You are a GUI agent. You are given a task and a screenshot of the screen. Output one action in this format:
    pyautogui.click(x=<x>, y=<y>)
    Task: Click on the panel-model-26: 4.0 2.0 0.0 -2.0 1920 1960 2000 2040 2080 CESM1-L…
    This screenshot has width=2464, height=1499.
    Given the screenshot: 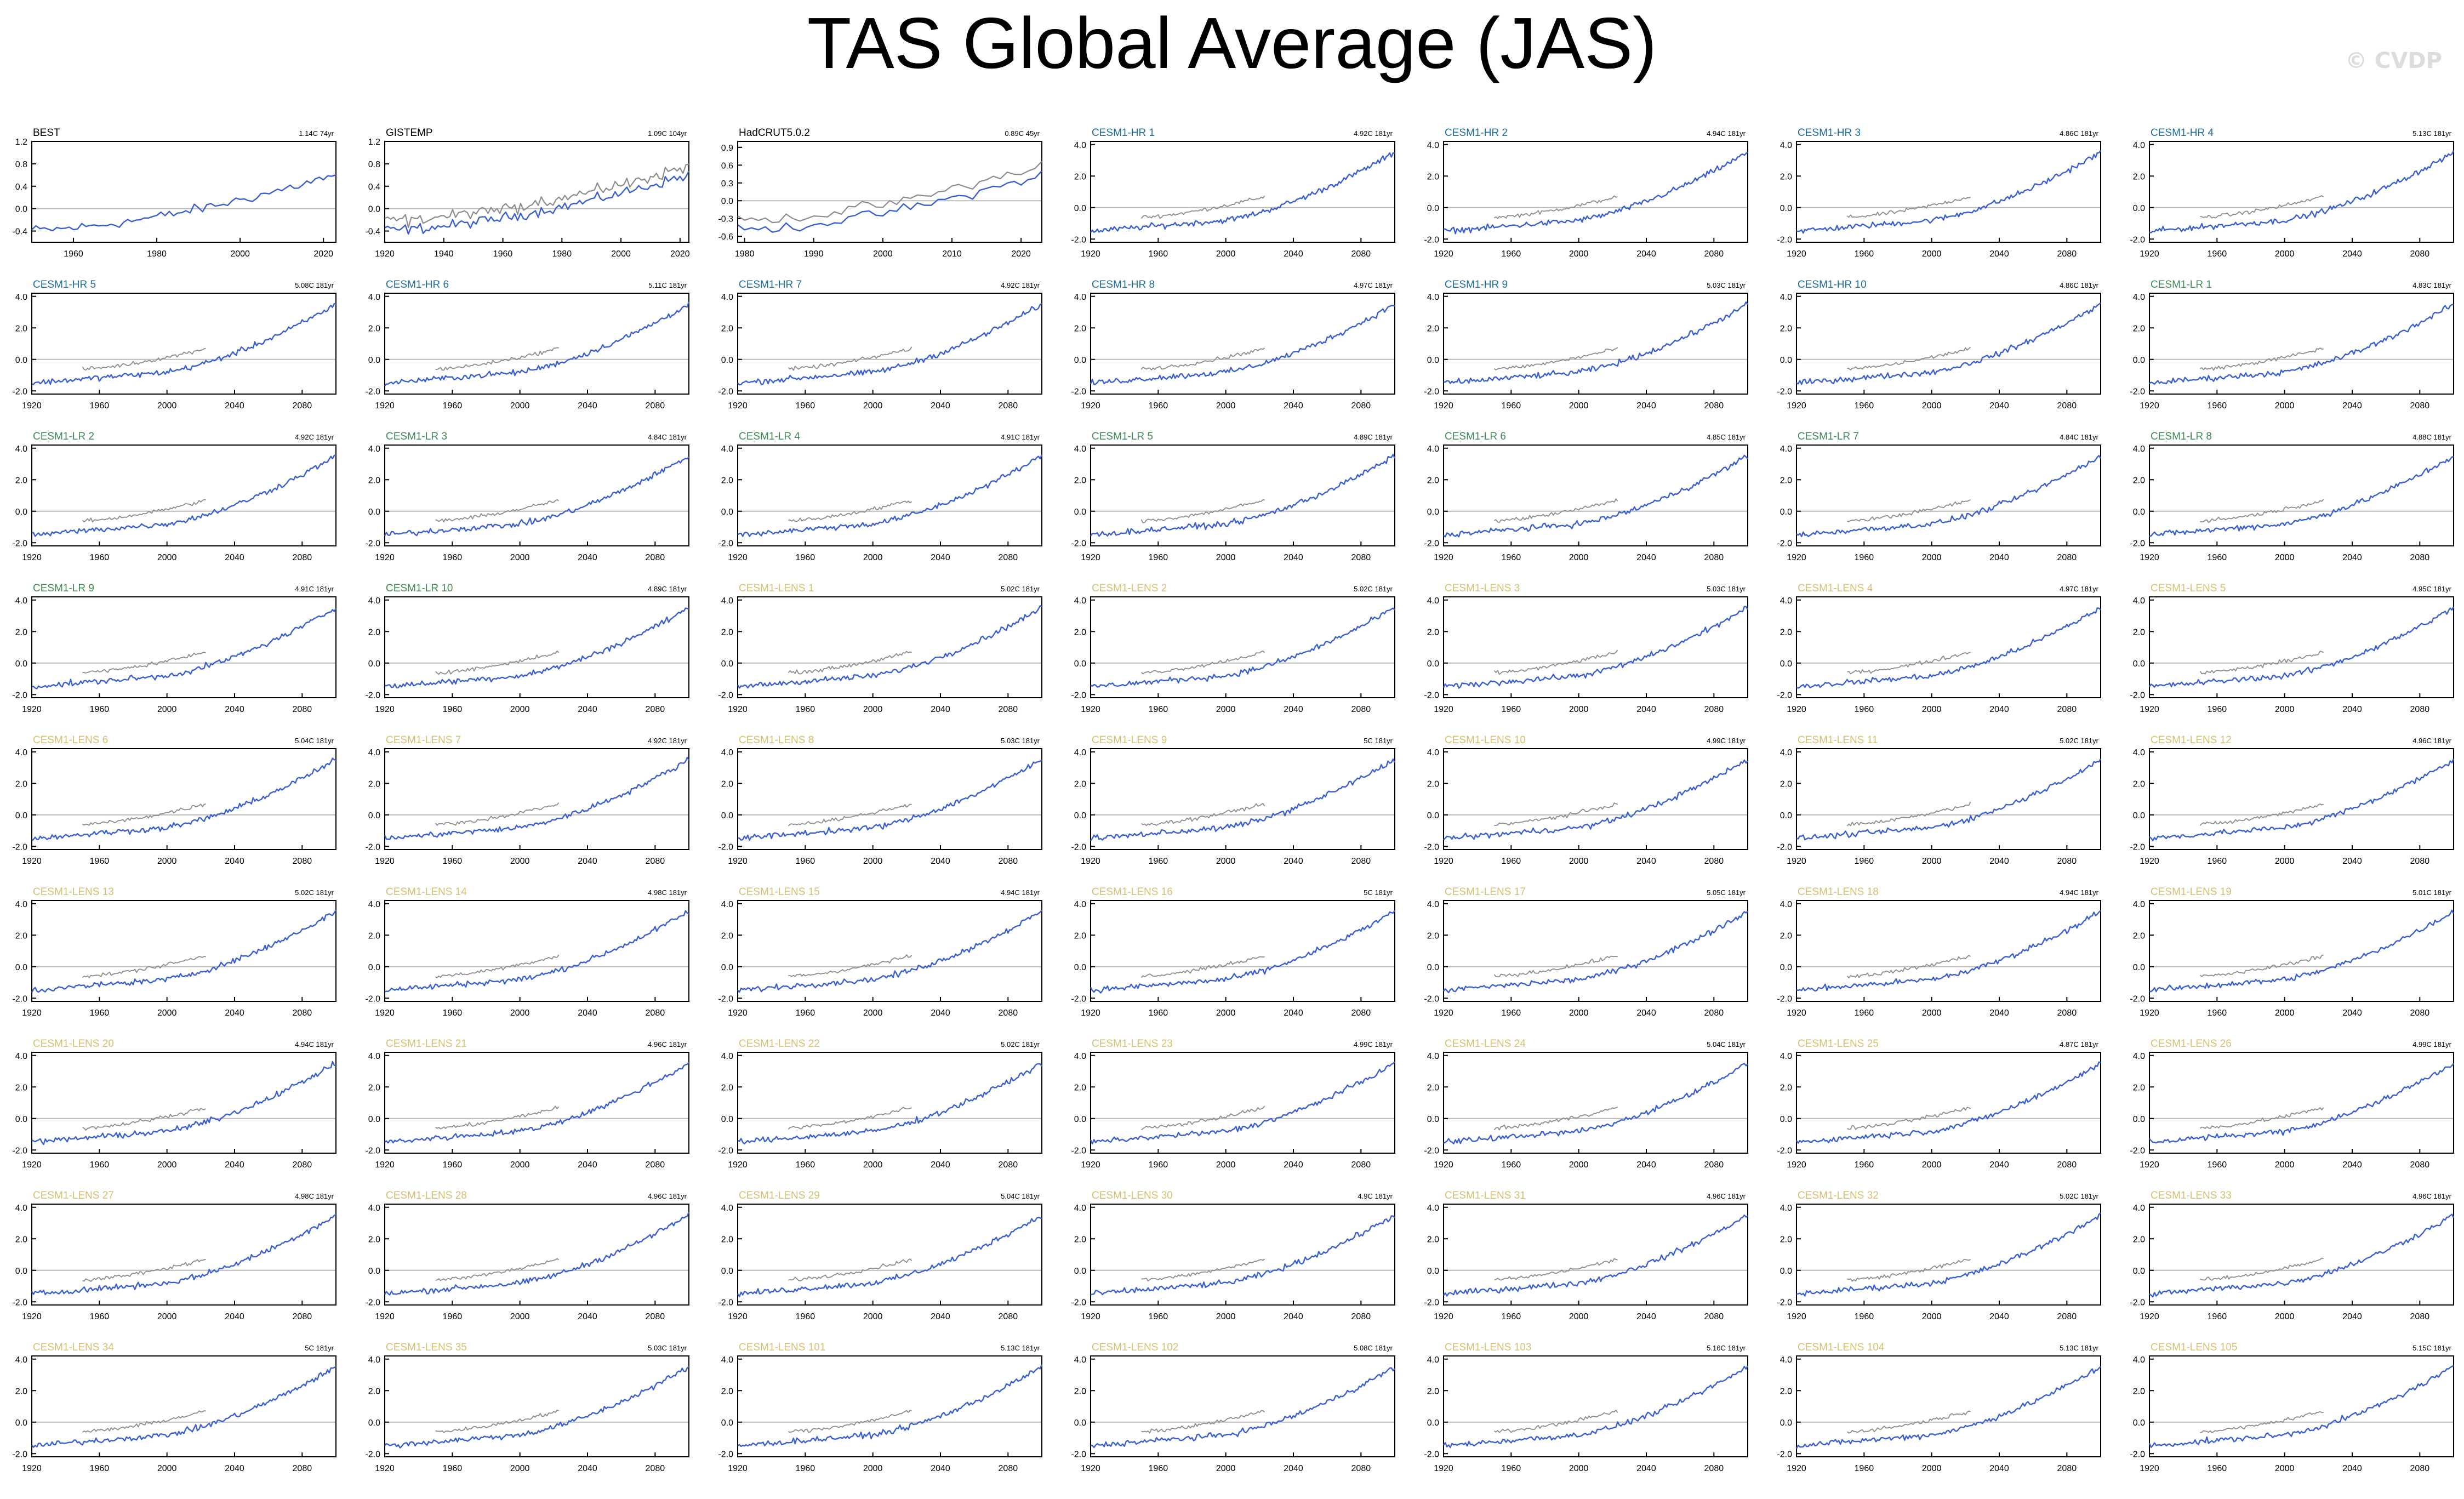 What is the action you would take?
    pyautogui.click(x=527, y=800)
    